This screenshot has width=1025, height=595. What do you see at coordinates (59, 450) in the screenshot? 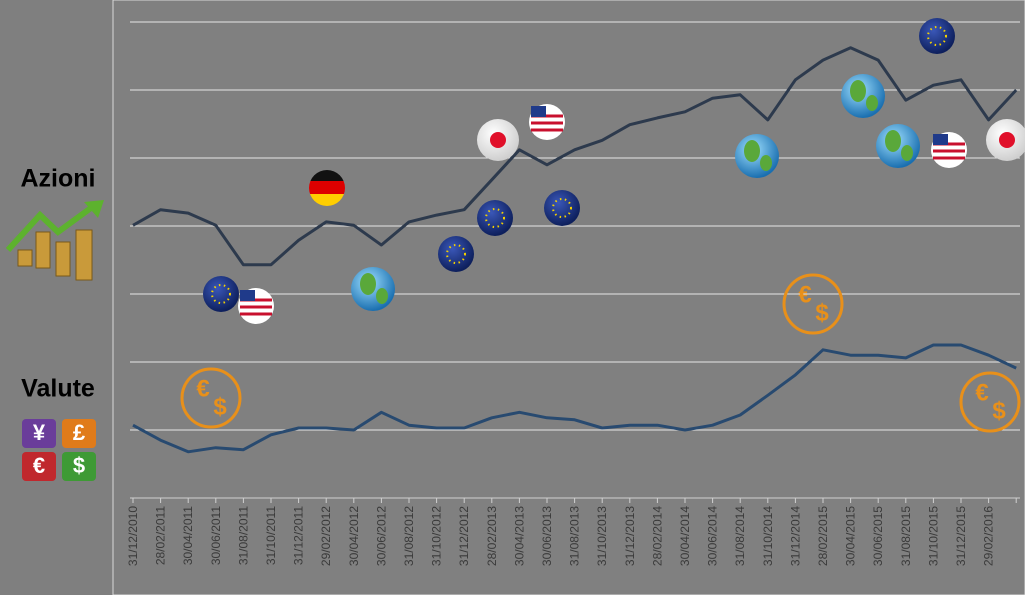
I see `currency-tiles` at bounding box center [59, 450].